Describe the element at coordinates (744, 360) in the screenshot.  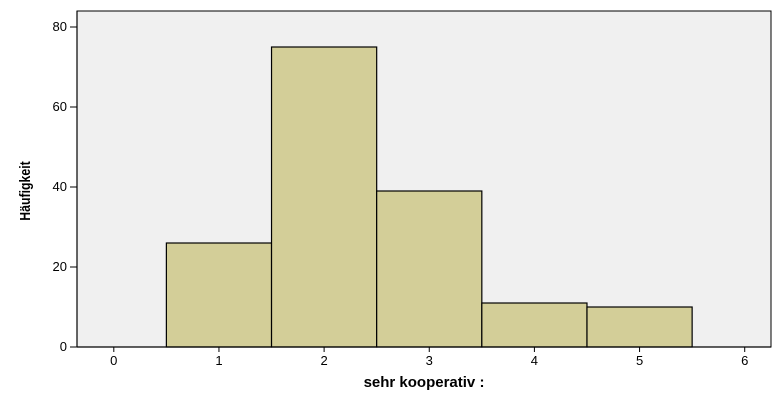
I see `x-tick-label: 6` at that location.